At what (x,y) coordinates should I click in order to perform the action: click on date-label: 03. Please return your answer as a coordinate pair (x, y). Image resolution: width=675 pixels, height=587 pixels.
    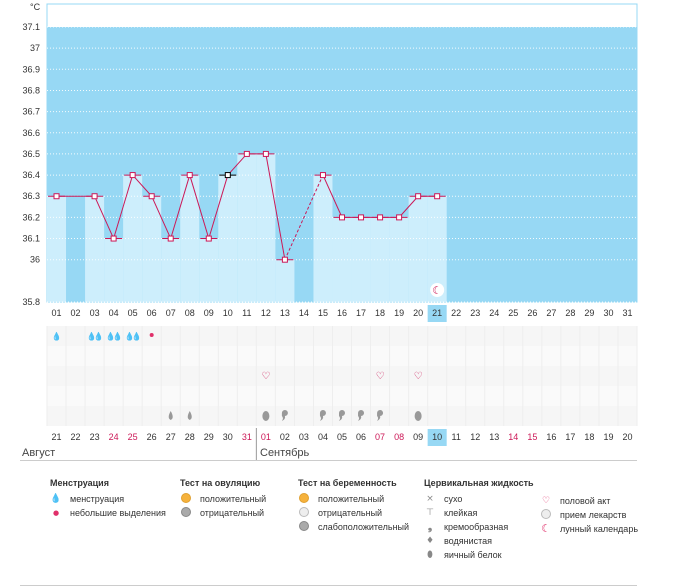
    Looking at the image, I should click on (304, 437).